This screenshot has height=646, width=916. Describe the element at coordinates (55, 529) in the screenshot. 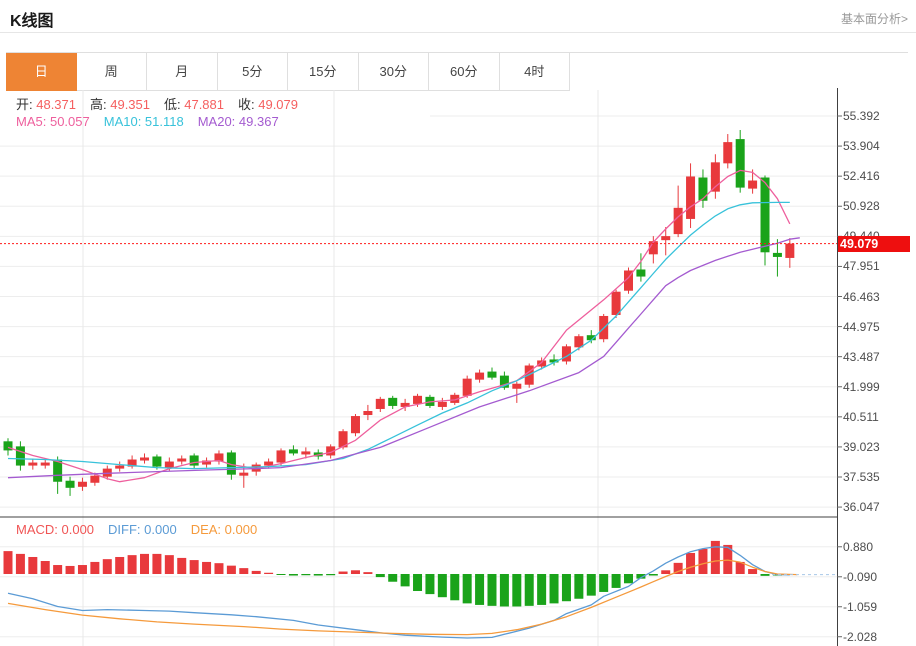

I see `legend-item: MACD: 0.000` at that location.